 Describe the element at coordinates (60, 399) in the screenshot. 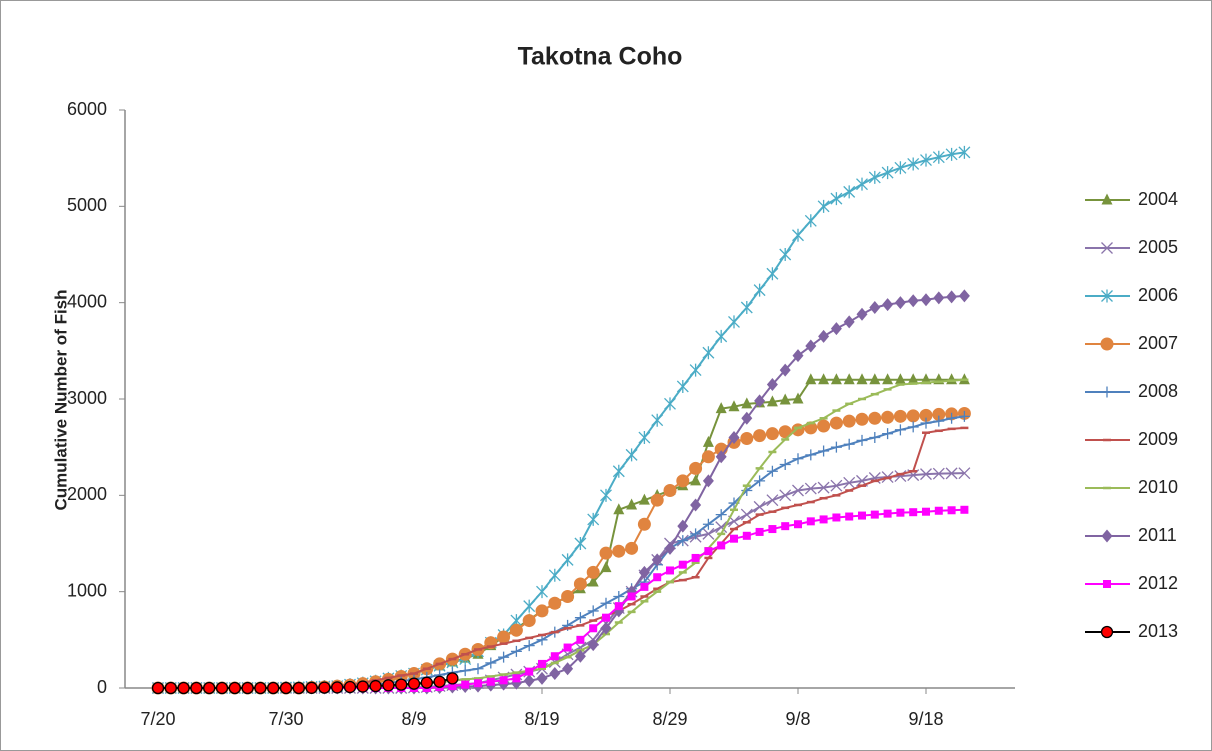

I see `y-axis-label: Cumulative Number of Fish` at that location.